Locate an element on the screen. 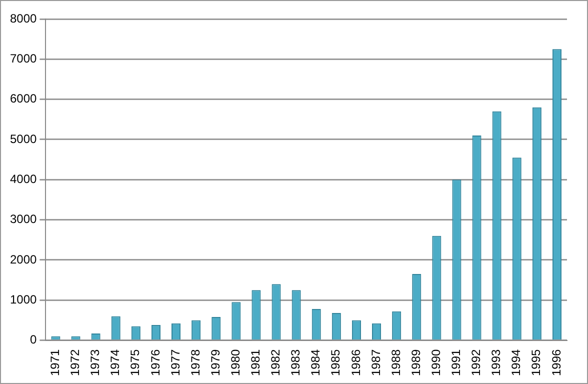 This screenshot has height=384, width=588. y-tick-label: 4000 is located at coordinates (24, 179).